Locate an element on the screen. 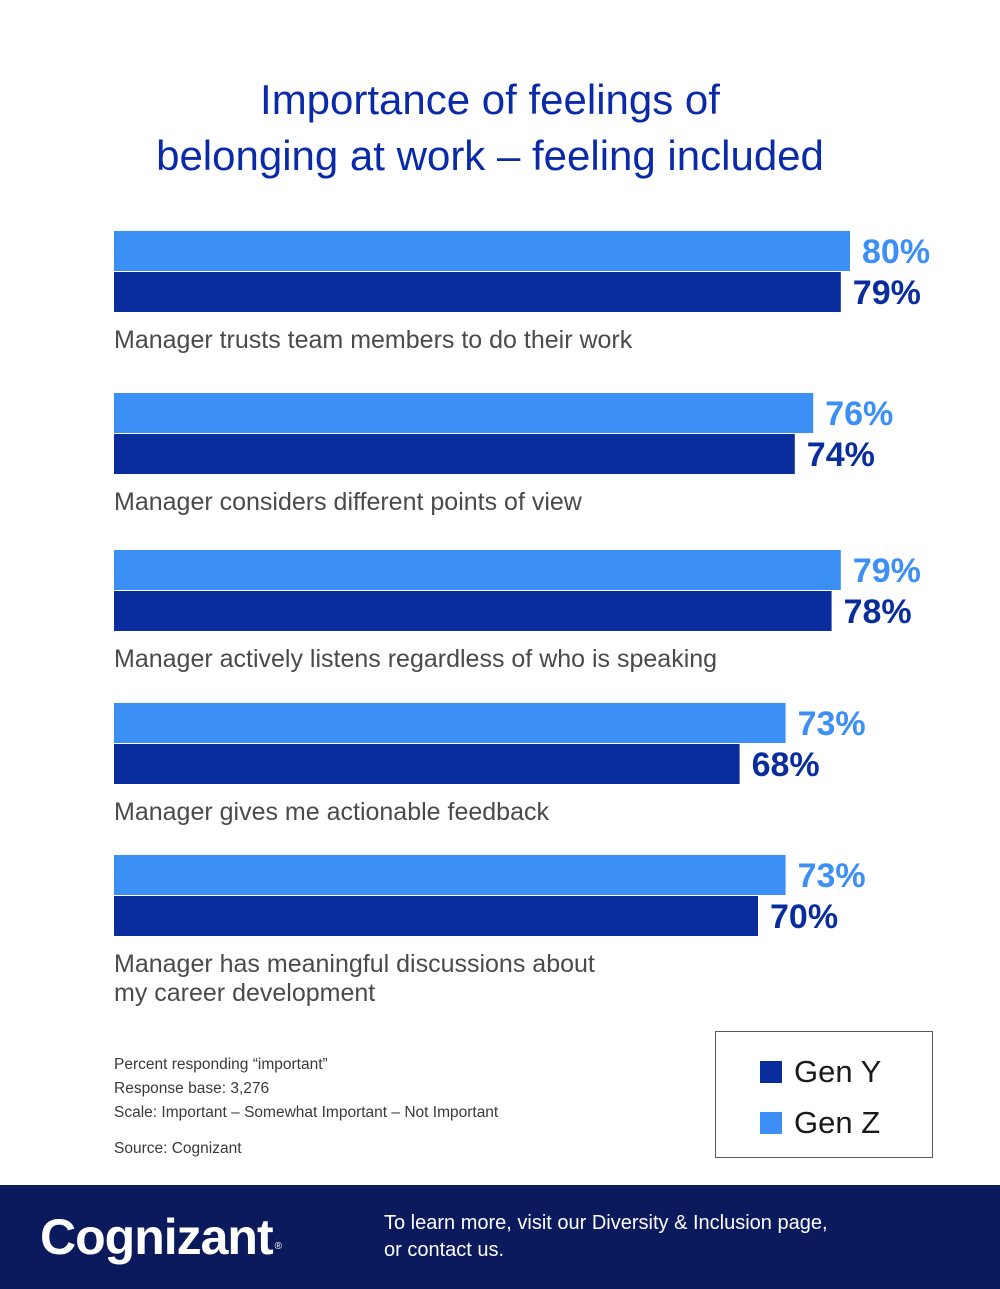 Image resolution: width=1000 pixels, height=1289 pixels. value-label-gen-z-4: 73% is located at coordinates (832, 724).